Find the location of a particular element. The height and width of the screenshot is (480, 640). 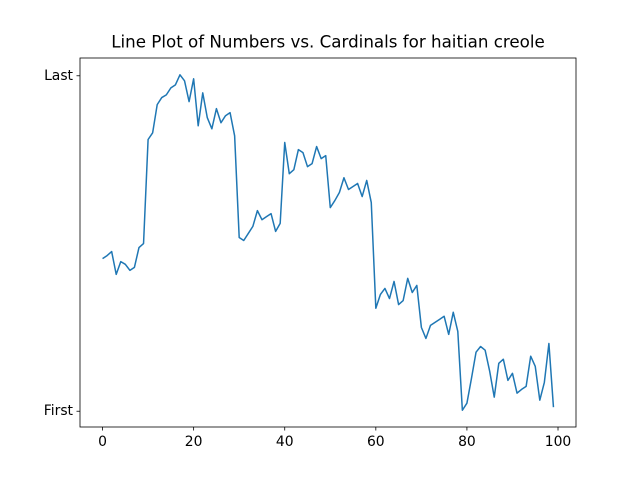

x-tick-label: 60 is located at coordinates (376, 442).